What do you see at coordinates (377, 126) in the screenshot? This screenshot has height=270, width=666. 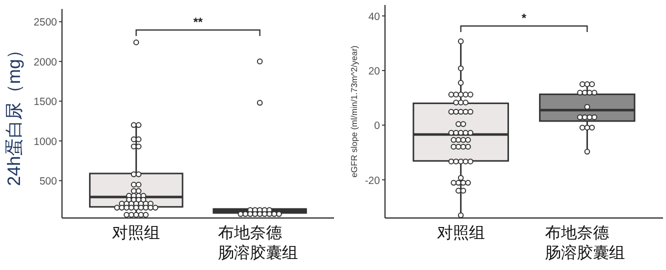 I see `y-tick-label: 0` at bounding box center [377, 126].